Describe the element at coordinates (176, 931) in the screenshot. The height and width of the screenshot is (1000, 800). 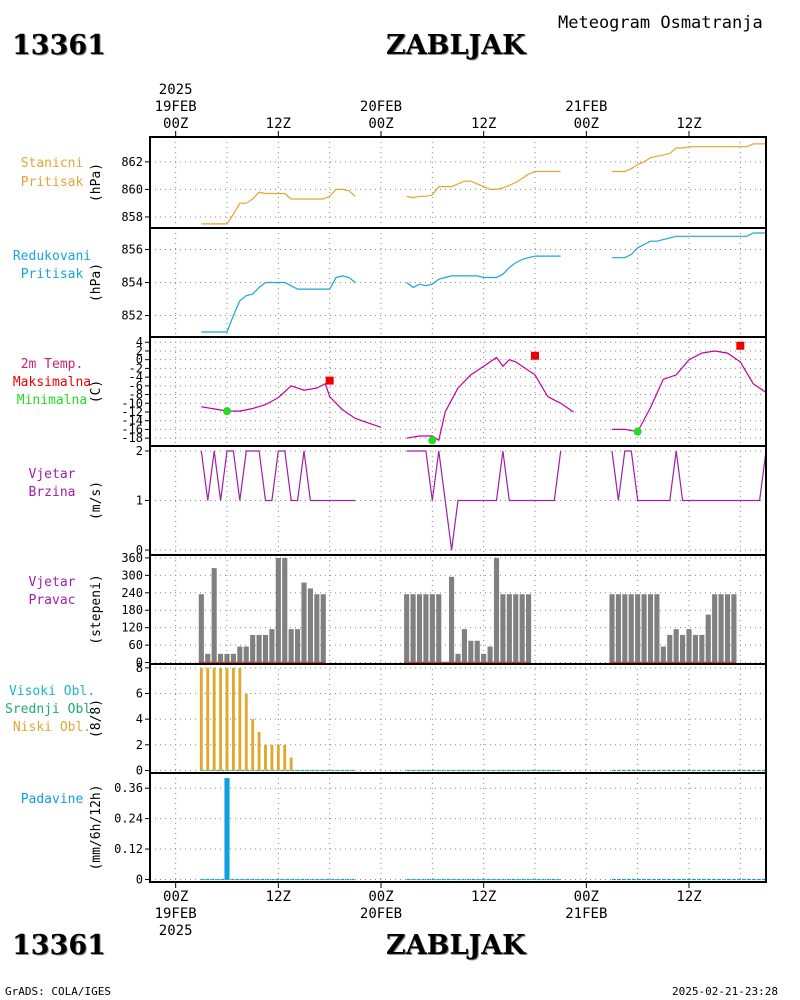
I see `bottom-year-label: 2025` at that location.